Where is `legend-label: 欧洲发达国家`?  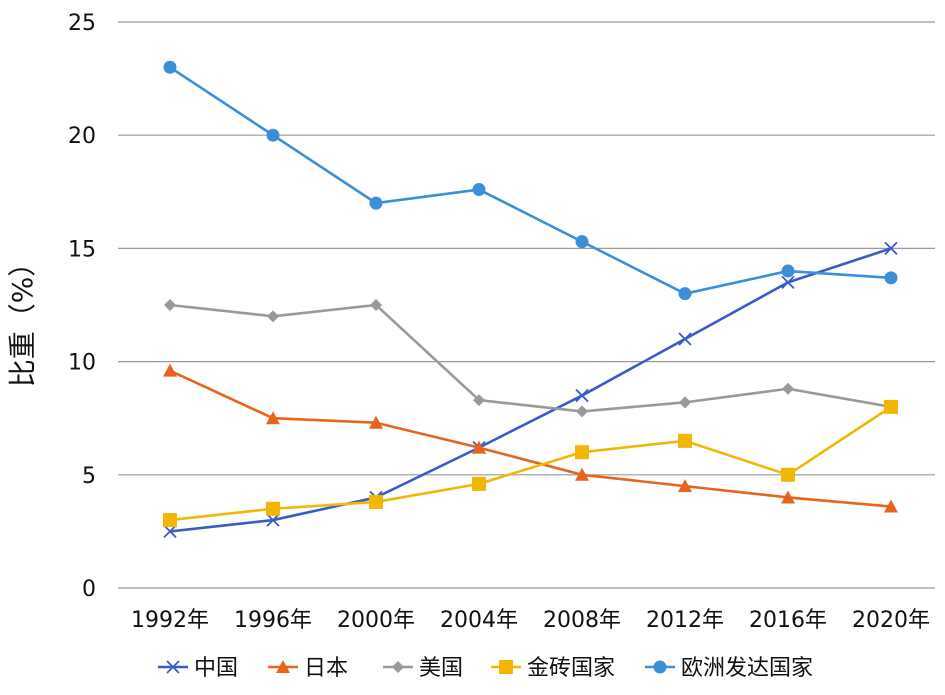 legend-label: 欧洲发达国家 is located at coordinates (747, 668).